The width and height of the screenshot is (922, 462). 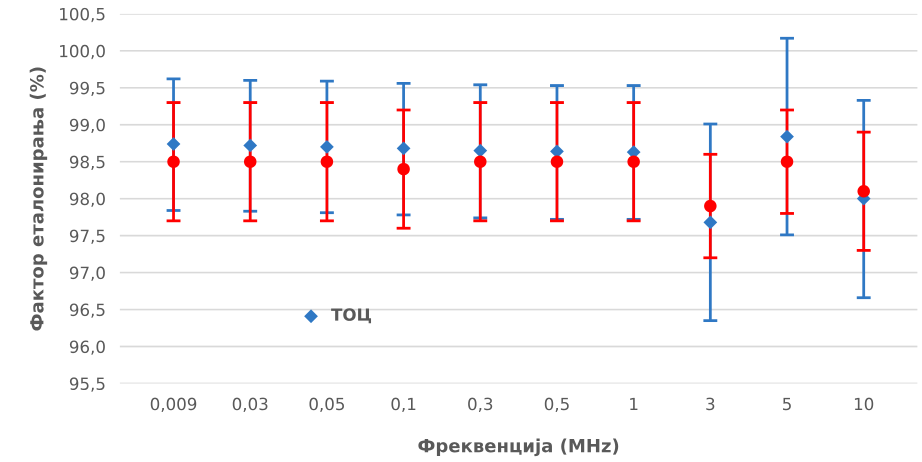 I want to click on x-tick-label: 10, so click(x=864, y=404).